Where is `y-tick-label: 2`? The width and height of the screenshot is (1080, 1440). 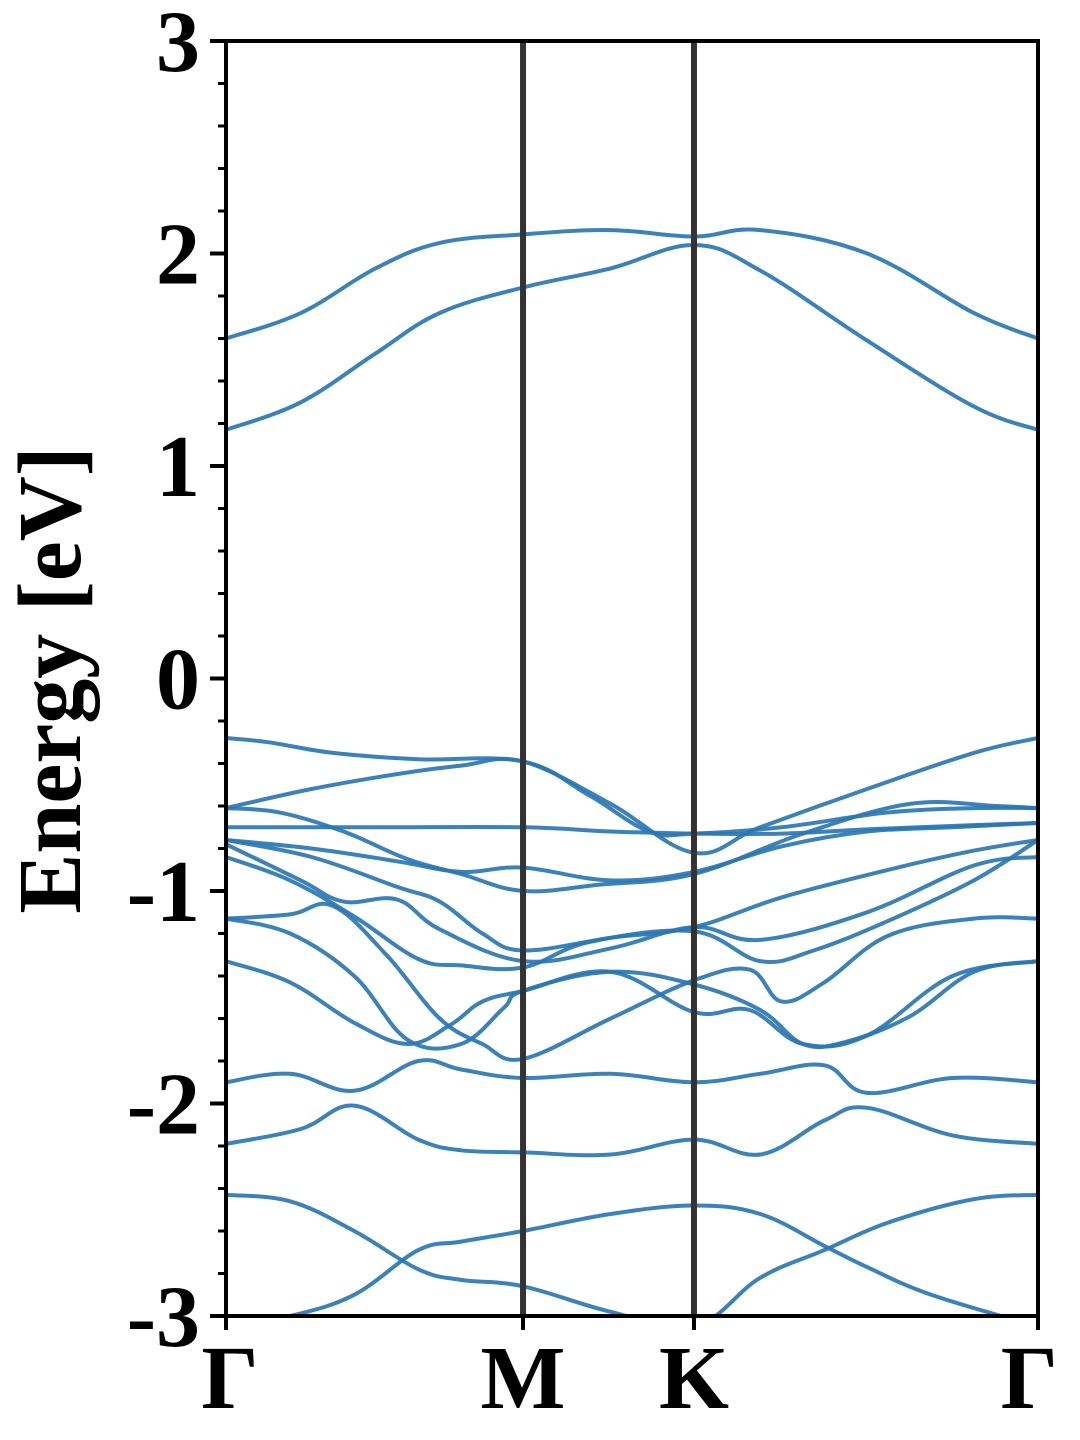
y-tick-label: 2 is located at coordinates (178, 255).